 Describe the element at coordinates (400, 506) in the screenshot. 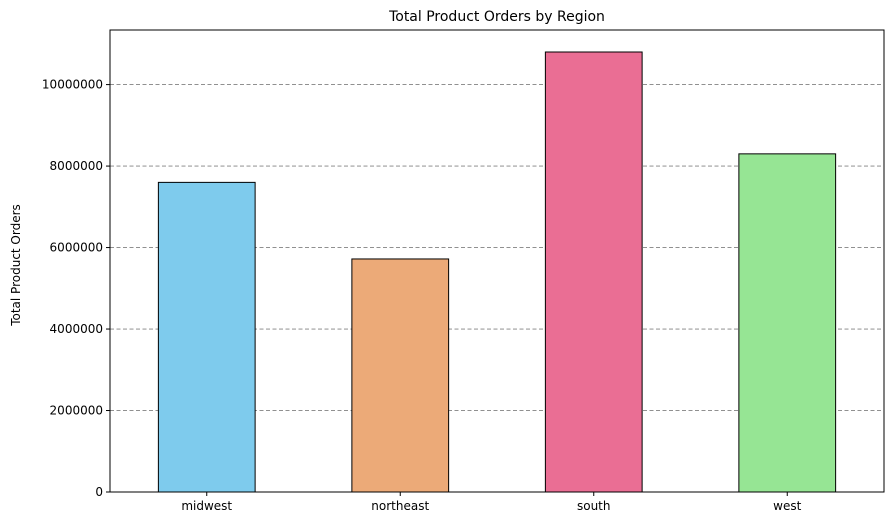

I see `x-tick-label: northeast` at that location.